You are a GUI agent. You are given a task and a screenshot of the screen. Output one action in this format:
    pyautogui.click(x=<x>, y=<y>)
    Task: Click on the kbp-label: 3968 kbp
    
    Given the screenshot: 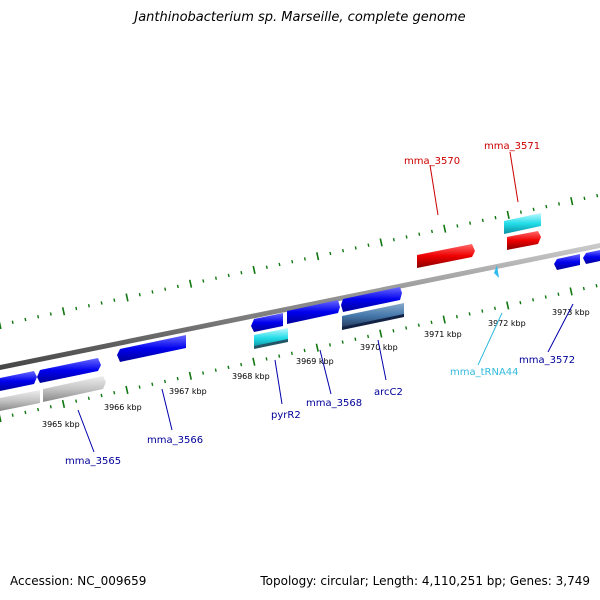 What is the action you would take?
    pyautogui.click(x=251, y=376)
    